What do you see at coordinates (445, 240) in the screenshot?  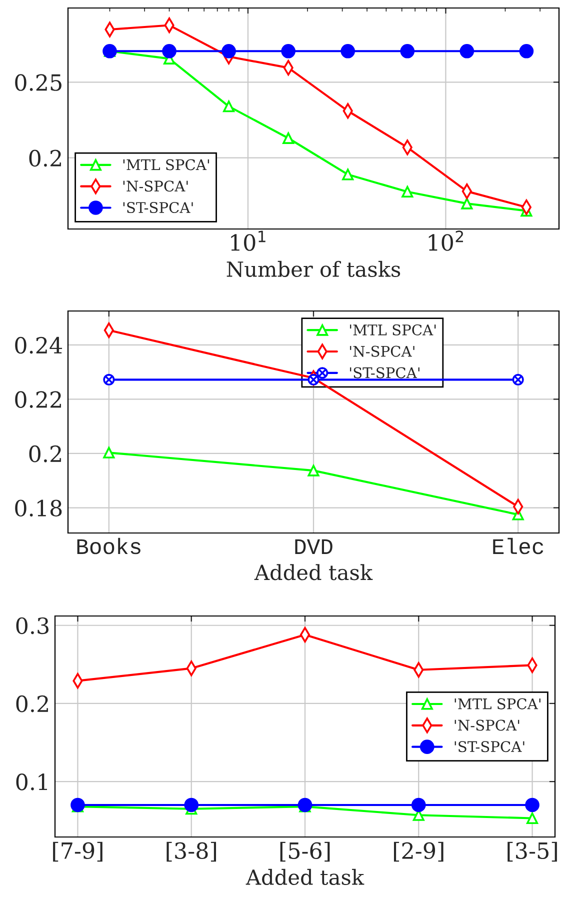 I see `x-tick-label: 10$^{2}$` at bounding box center [445, 240].